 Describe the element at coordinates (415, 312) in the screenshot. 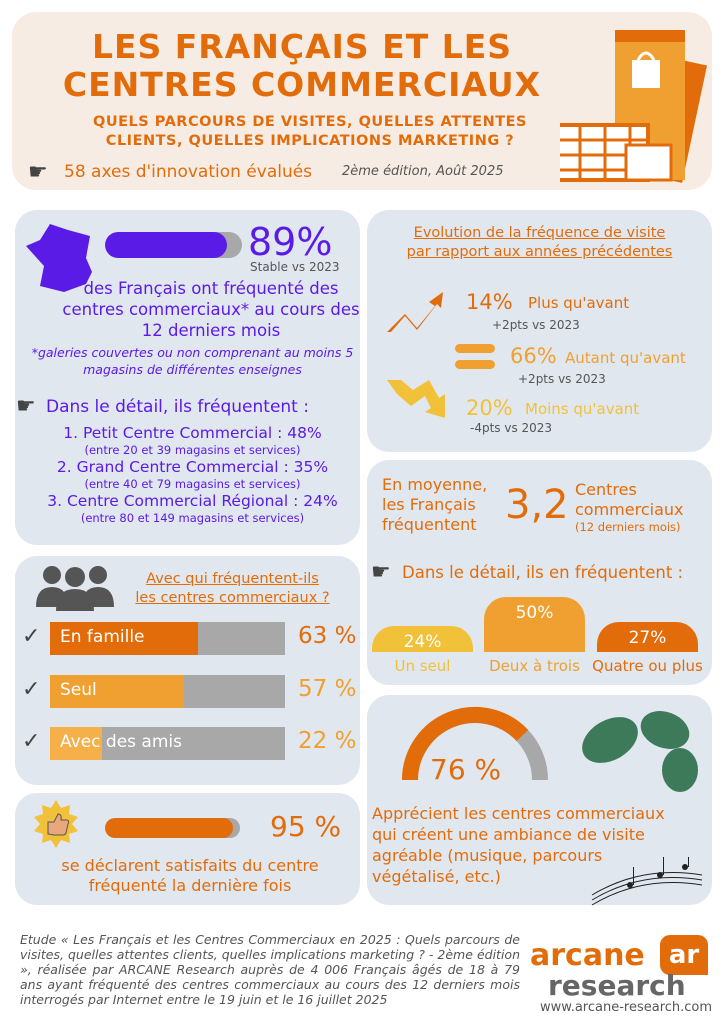

I see `trend-up-icon` at that location.